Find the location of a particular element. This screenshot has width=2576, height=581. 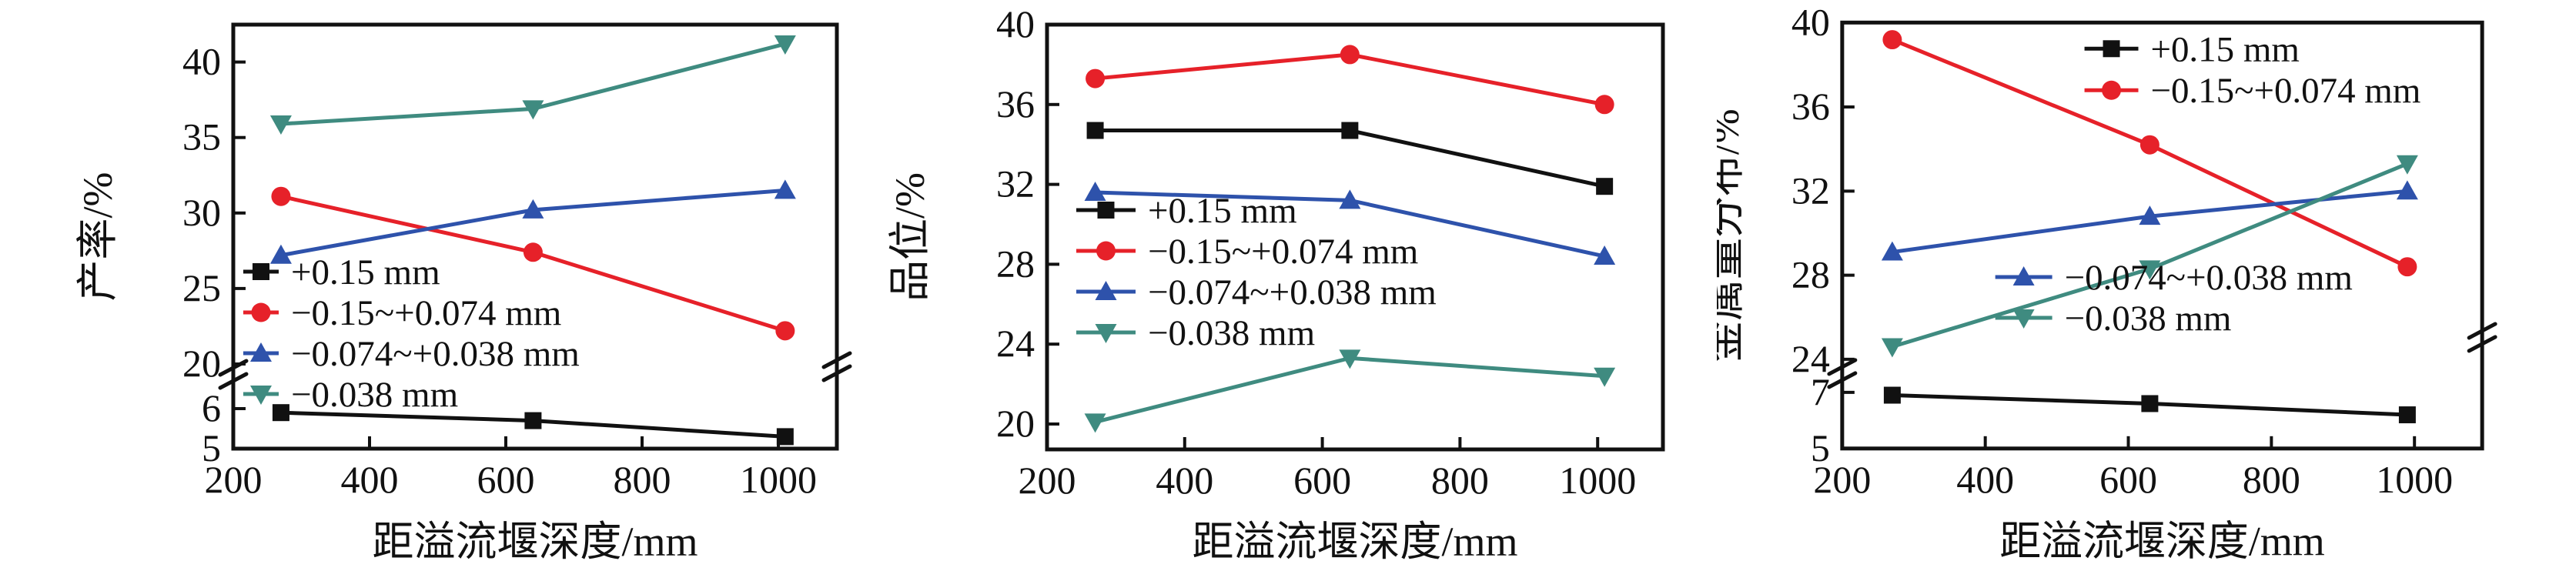

y-tick-label: 36 is located at coordinates (1016, 103).